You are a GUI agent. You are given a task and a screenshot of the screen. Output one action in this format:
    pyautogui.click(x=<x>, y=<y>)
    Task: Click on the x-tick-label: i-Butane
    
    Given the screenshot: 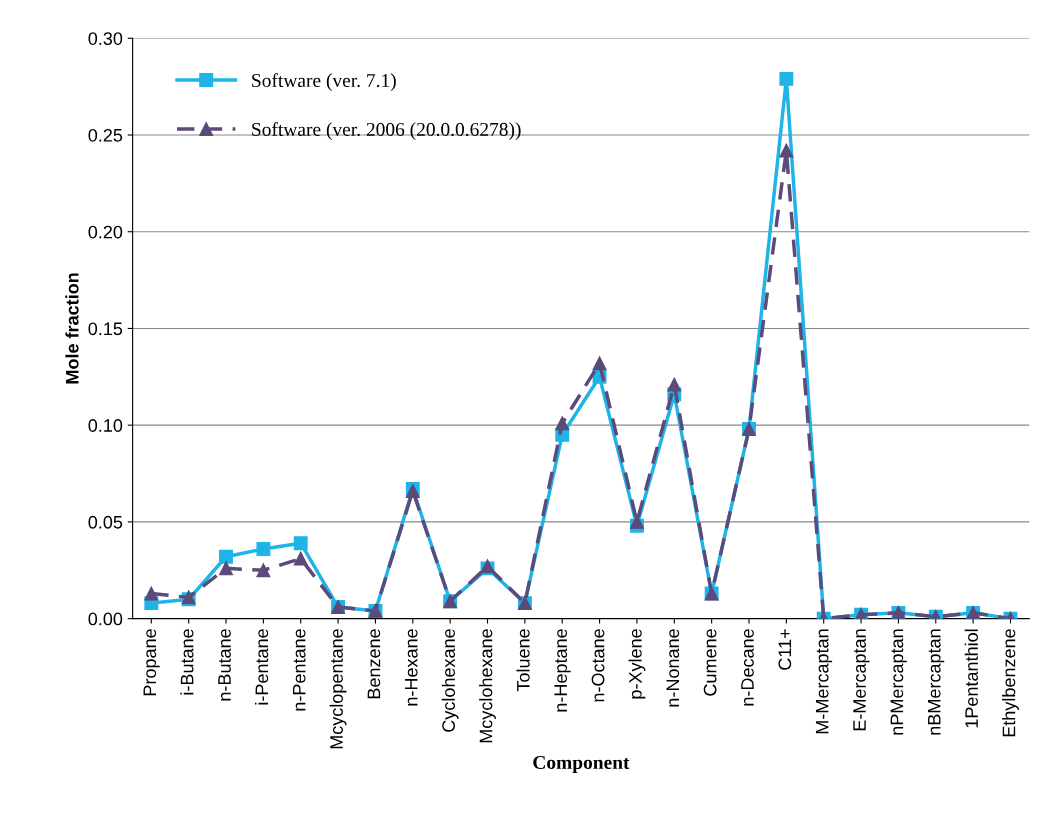 What is the action you would take?
    pyautogui.click(x=187, y=662)
    